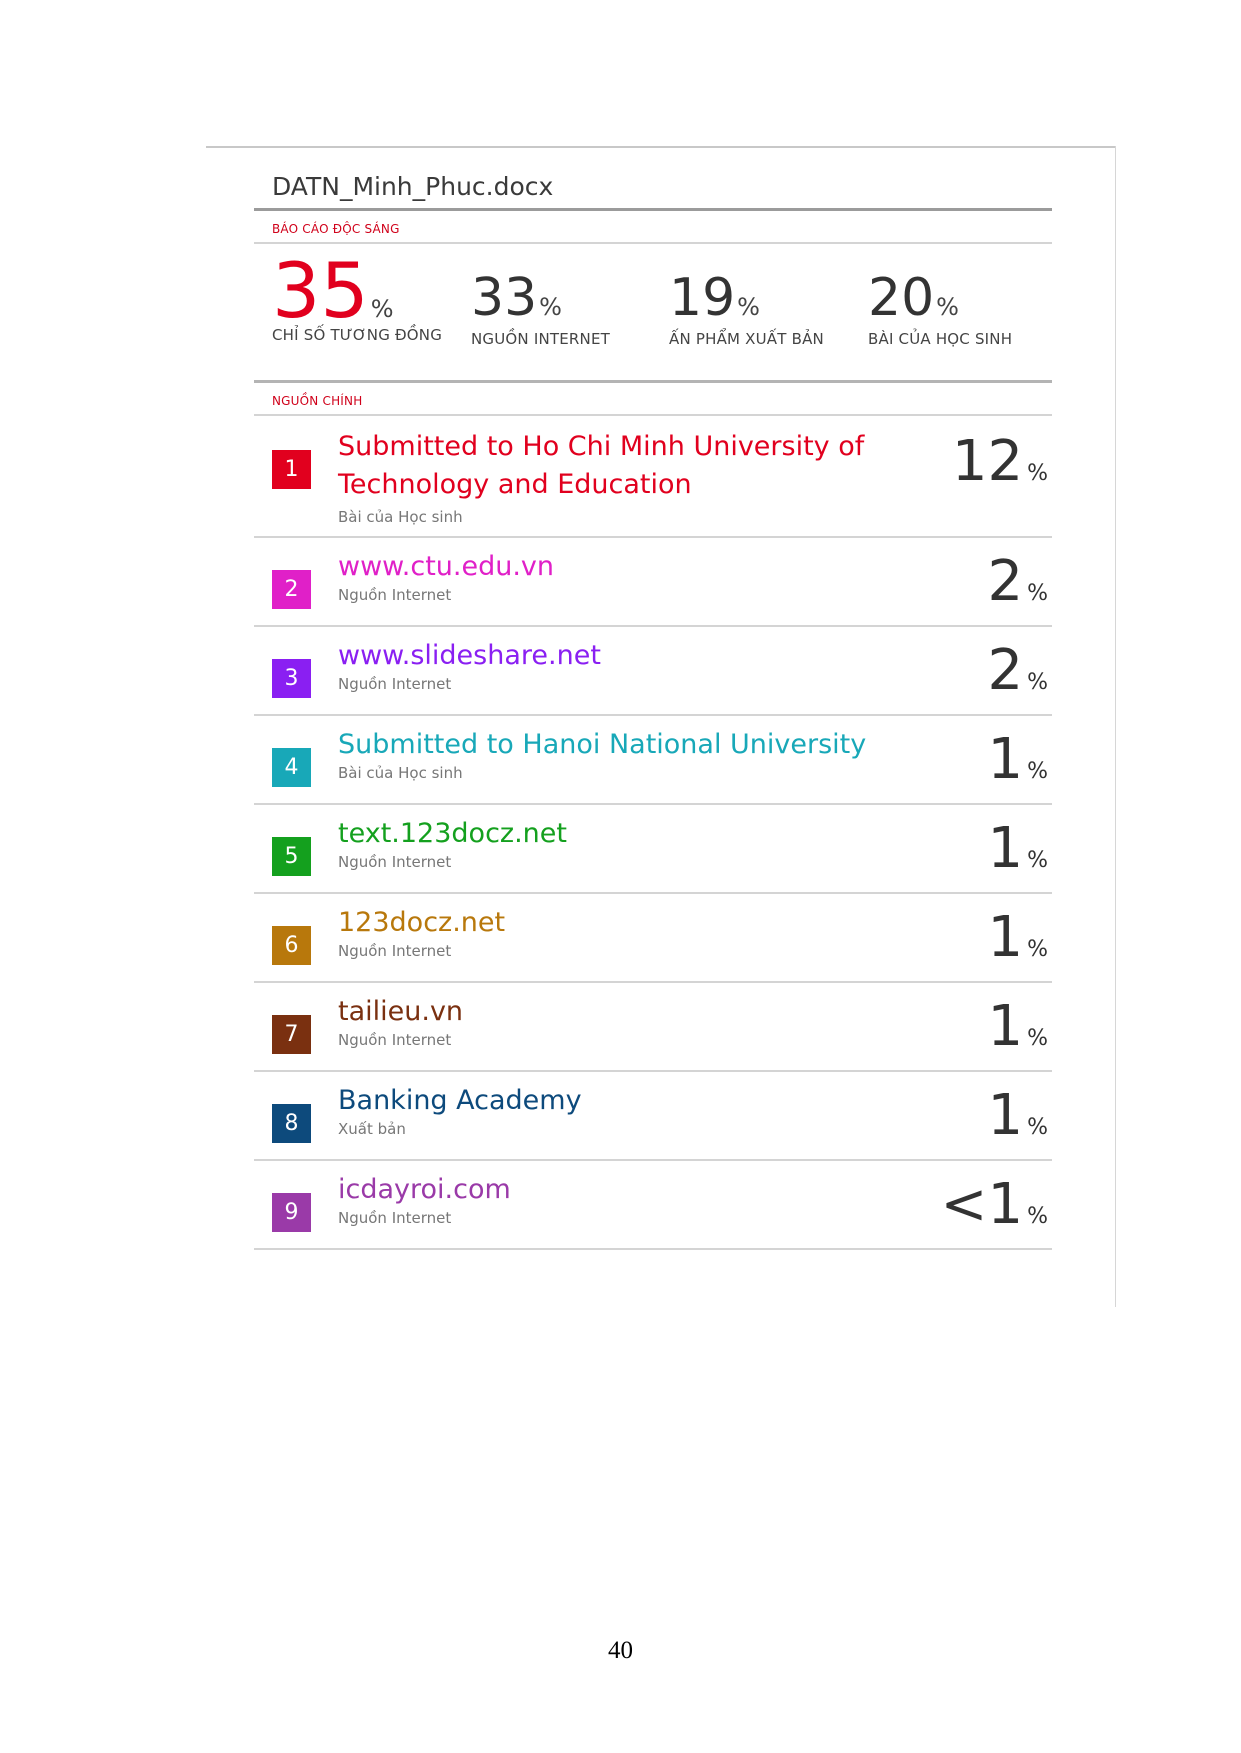  Describe the element at coordinates (653, 209) in the screenshot. I see `title-divider` at that location.